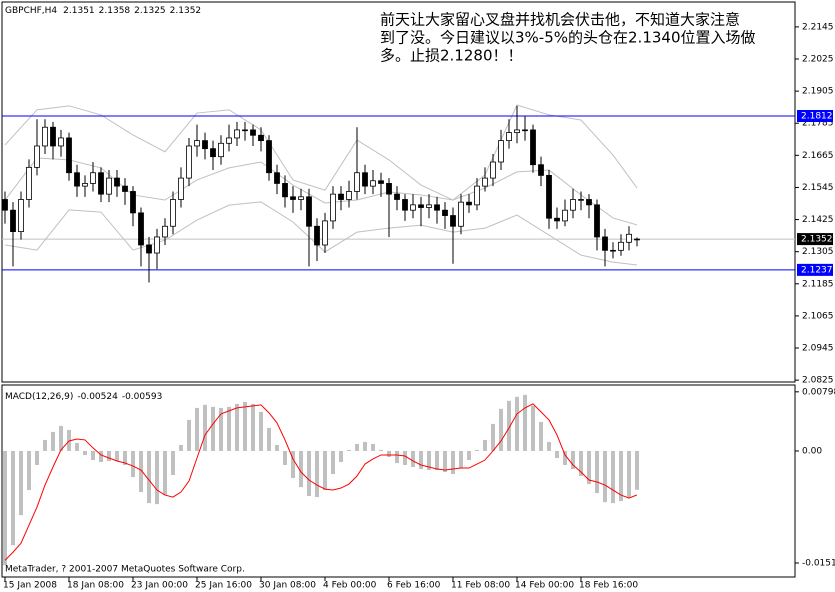  Describe the element at coordinates (568, 38) in the screenshot. I see `annotation: 到了没。今日建议以3%-5%的头仓在2.1340位置入场做` at that location.